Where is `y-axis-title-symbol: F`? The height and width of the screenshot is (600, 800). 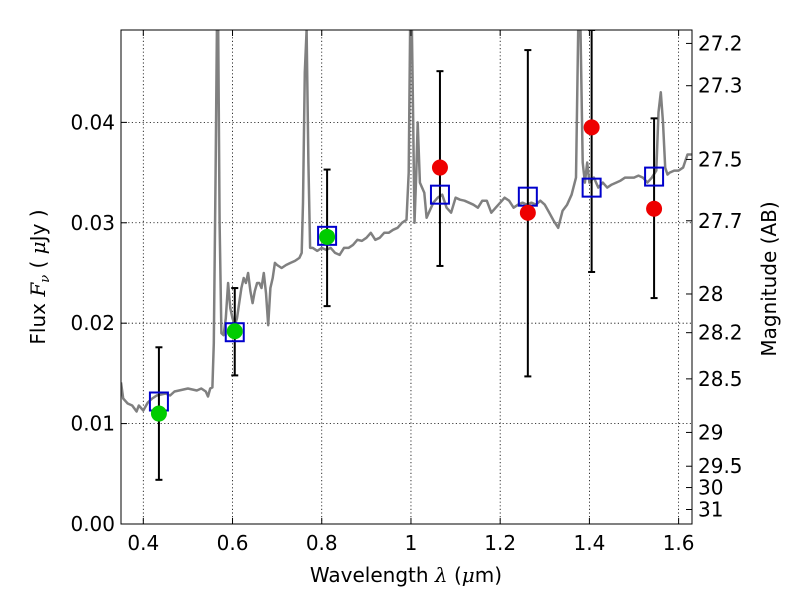 y-axis-title-symbol: F is located at coordinates (38, 290).